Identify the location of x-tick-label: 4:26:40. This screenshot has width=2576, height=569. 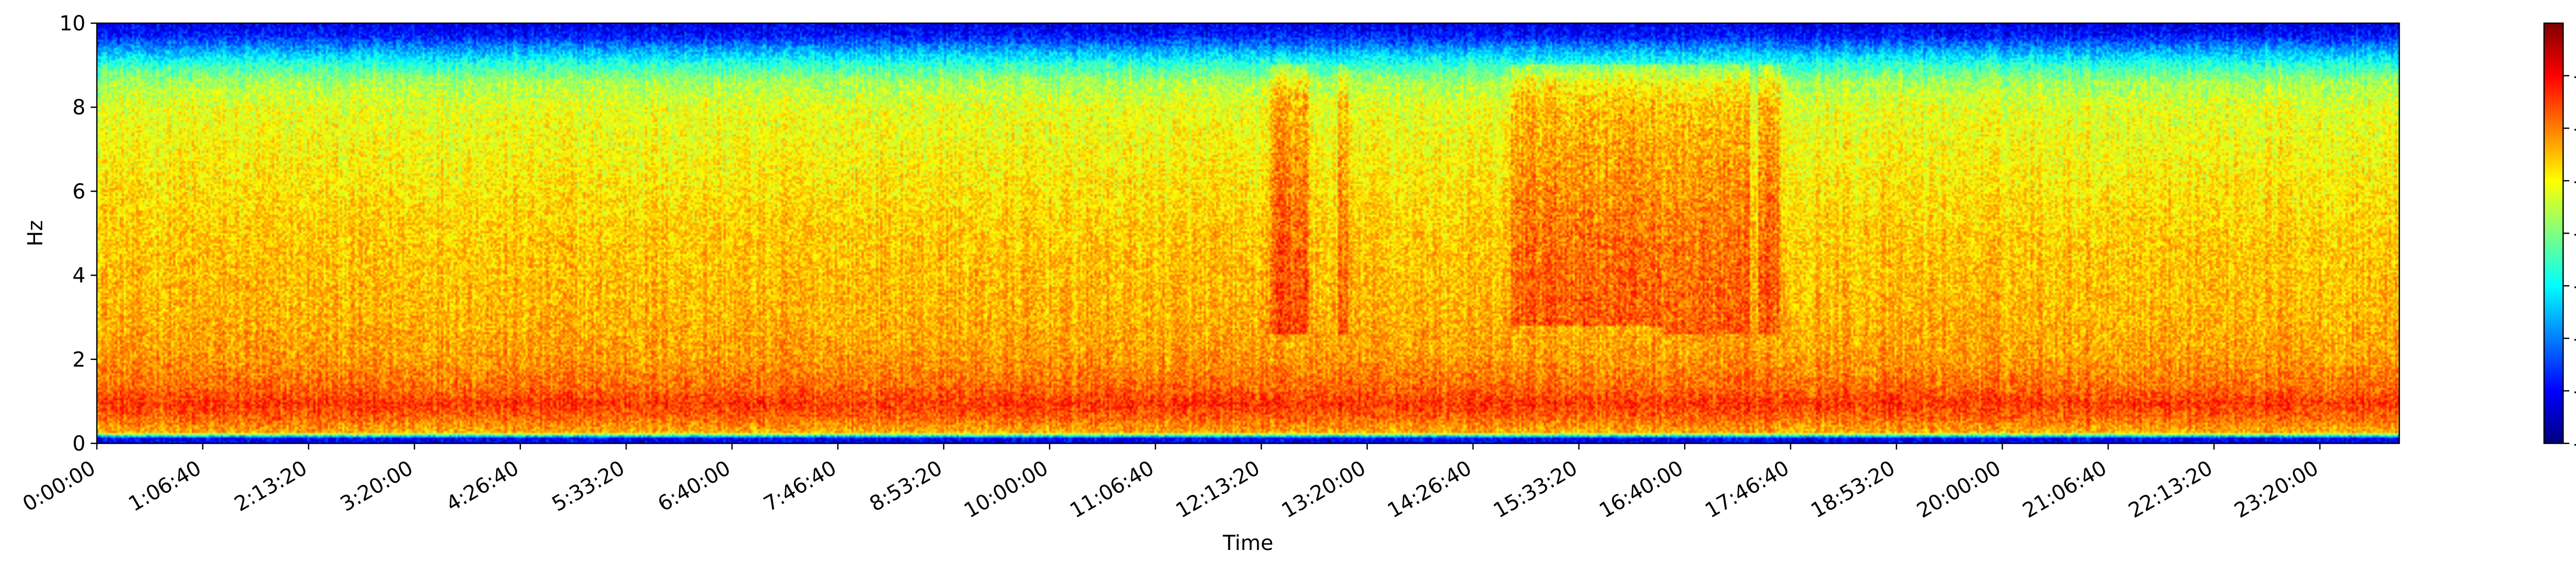
(482, 486).